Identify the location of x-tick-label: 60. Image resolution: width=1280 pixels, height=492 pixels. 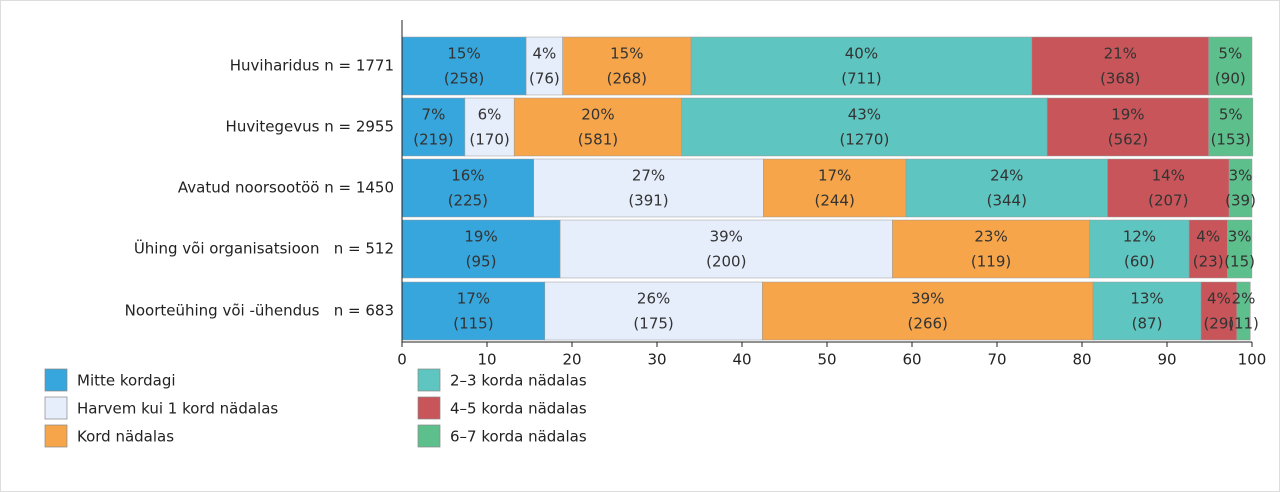
(911, 360).